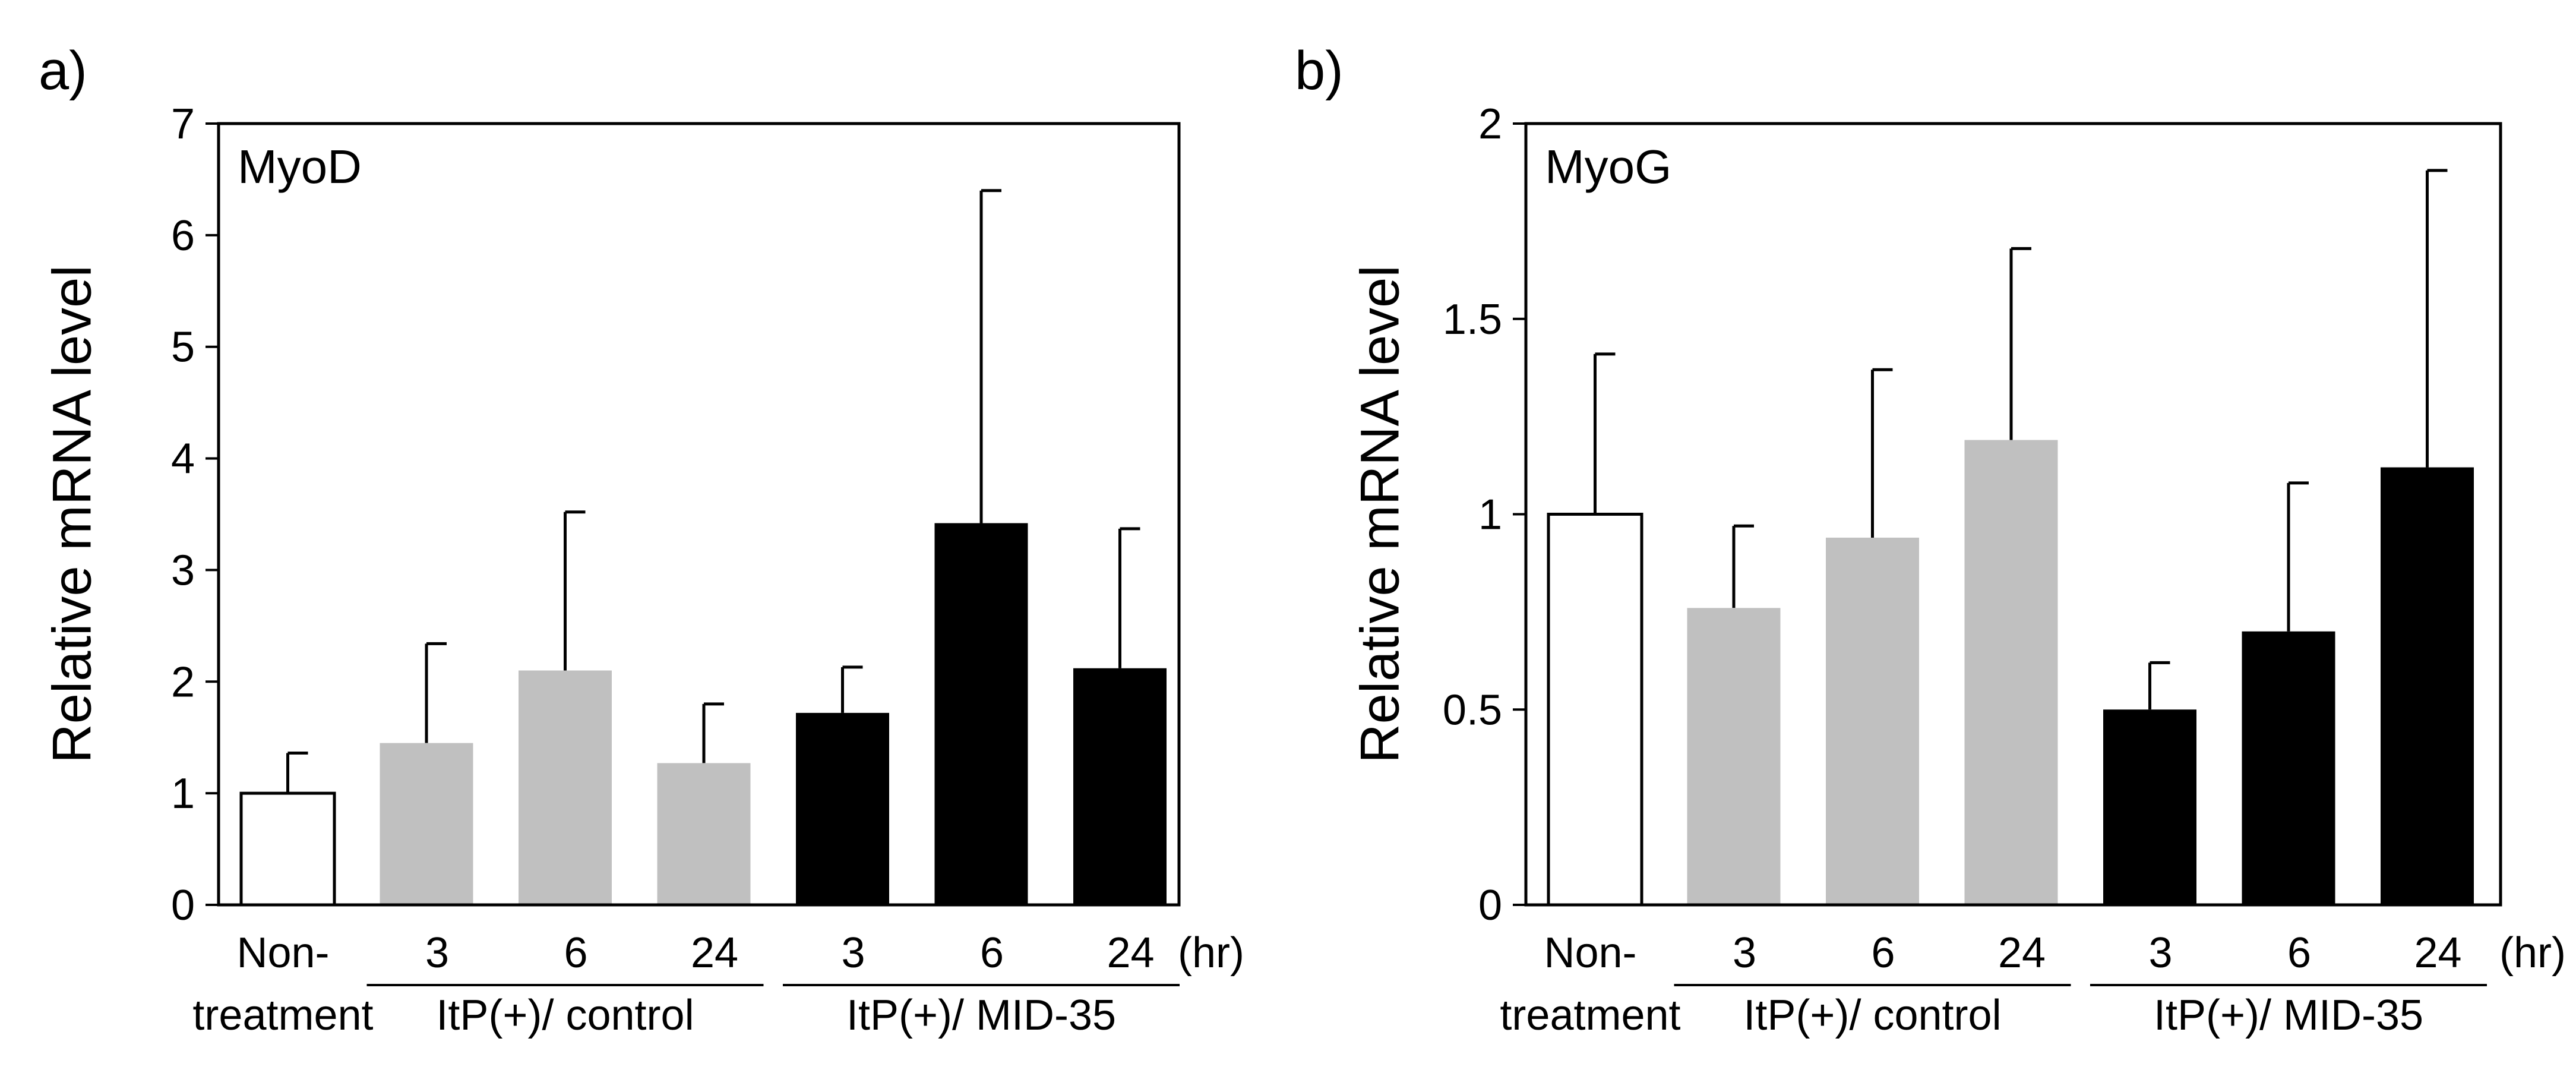  I want to click on y-tick-label: 6, so click(183, 236).